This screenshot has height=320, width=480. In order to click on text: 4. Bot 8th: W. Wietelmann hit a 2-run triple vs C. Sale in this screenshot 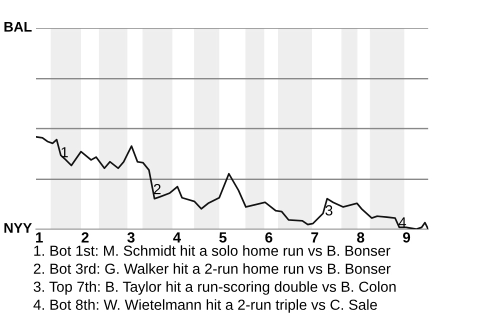, I will do `click(205, 306)`.